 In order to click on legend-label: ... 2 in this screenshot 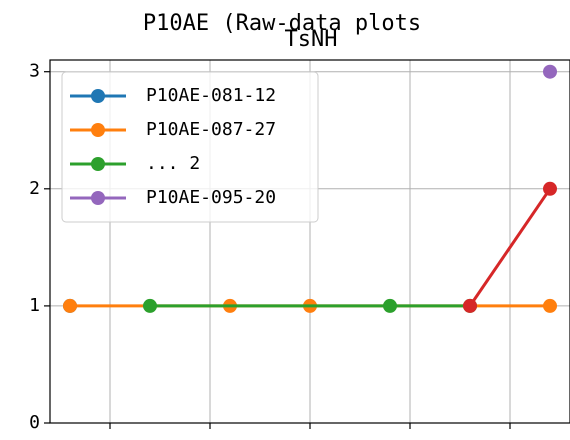, I will do `click(173, 163)`.